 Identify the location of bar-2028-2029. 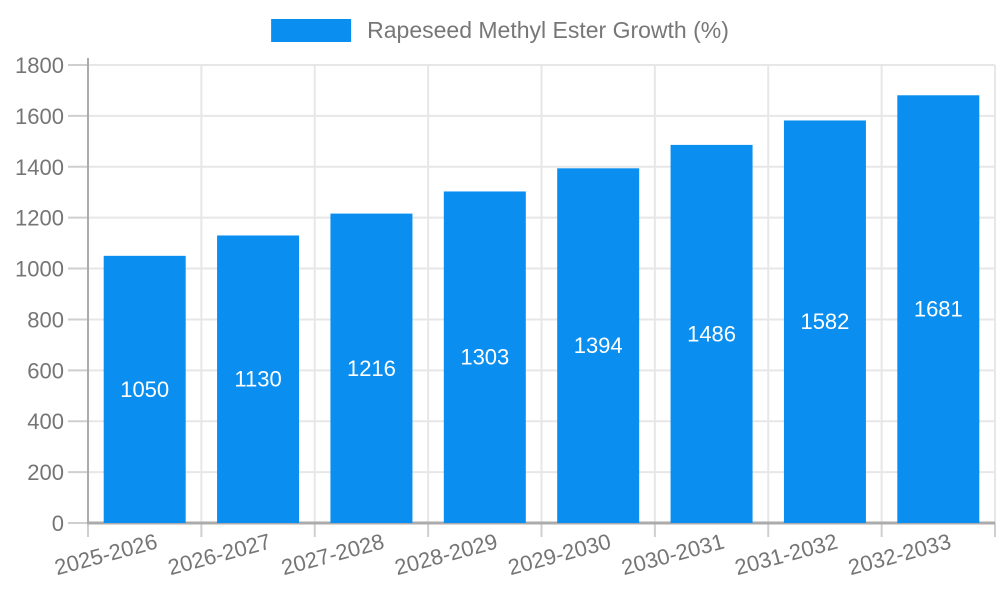
(484, 357).